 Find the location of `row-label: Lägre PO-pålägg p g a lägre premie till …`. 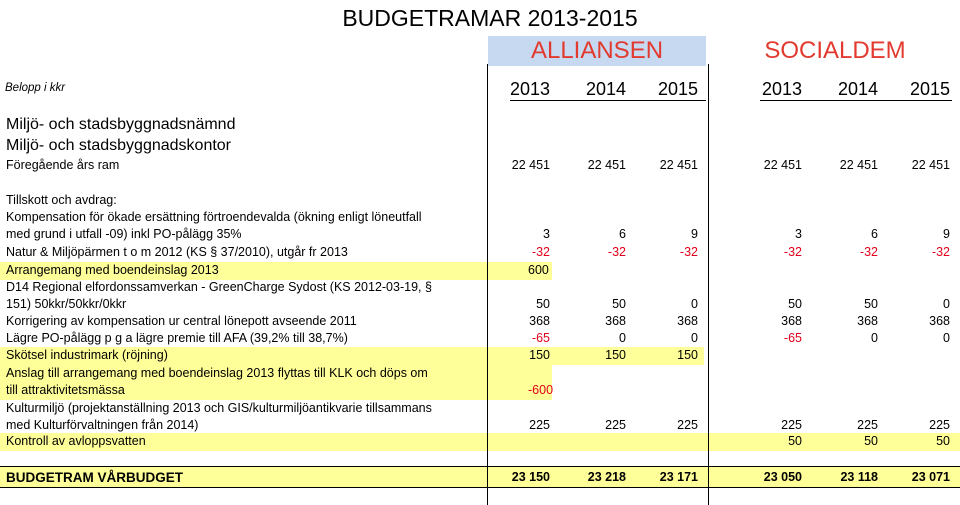

row-label: Lägre PO-pålägg p g a lägre premie till … is located at coordinates (177, 338).